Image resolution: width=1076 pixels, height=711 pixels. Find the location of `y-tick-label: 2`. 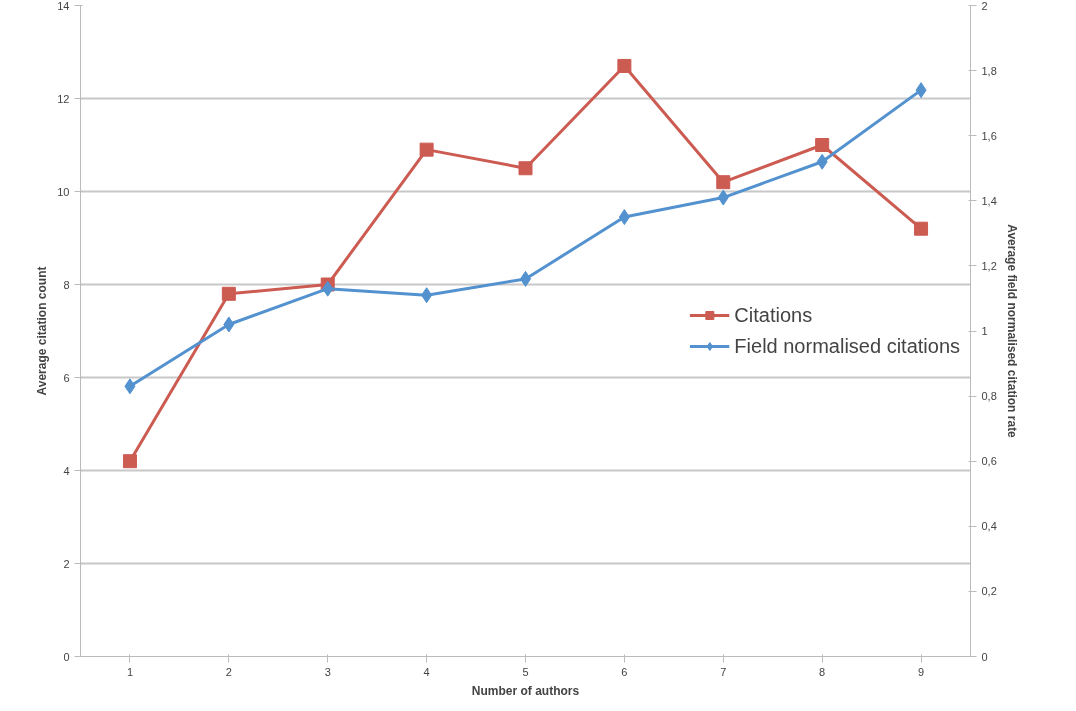

y-tick-label: 2 is located at coordinates (66, 563).